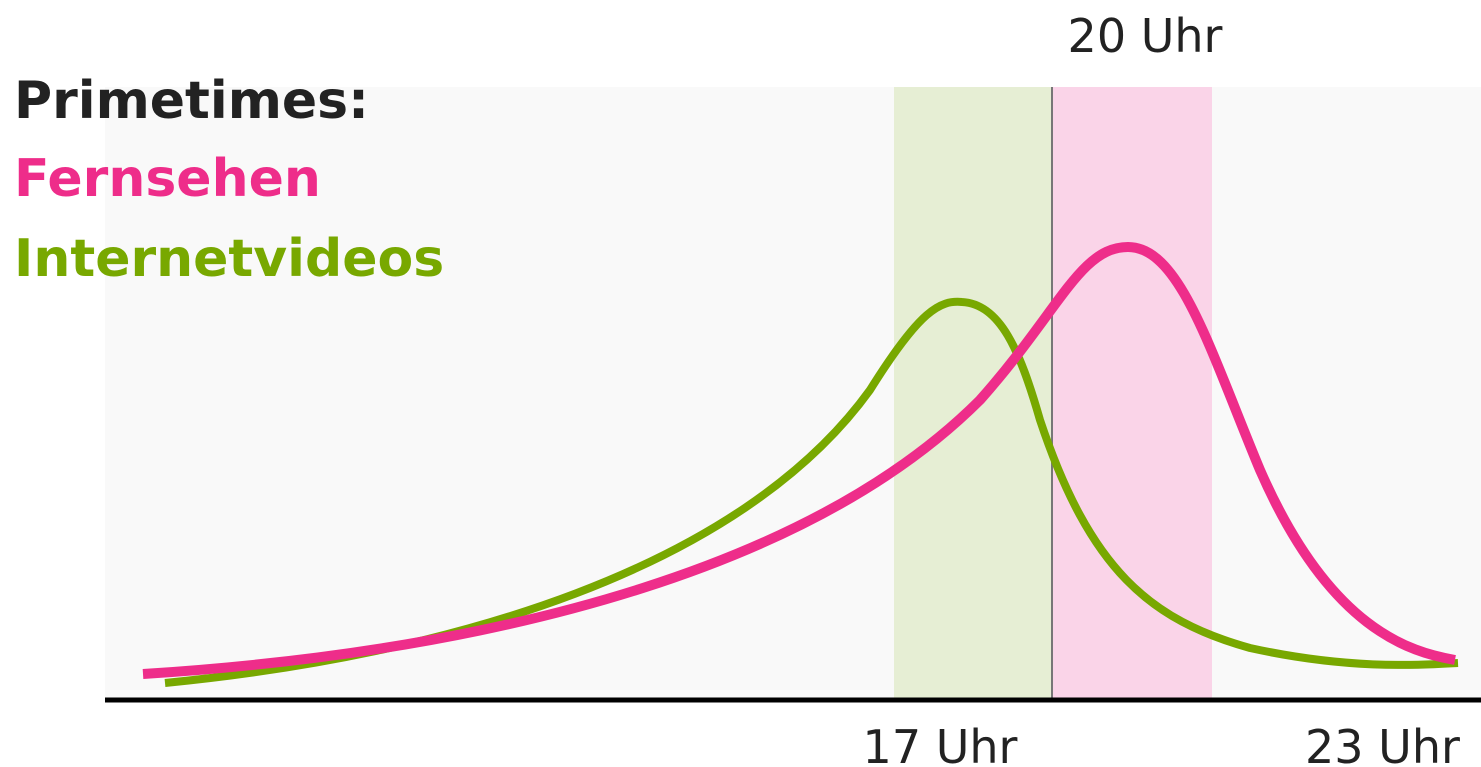  I want to click on time-label: 23 Uhr, so click(1382, 743).